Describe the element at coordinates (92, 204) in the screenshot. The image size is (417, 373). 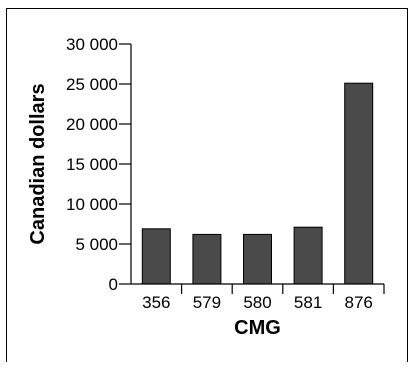
I see `y-tick-label: 10 000` at that location.